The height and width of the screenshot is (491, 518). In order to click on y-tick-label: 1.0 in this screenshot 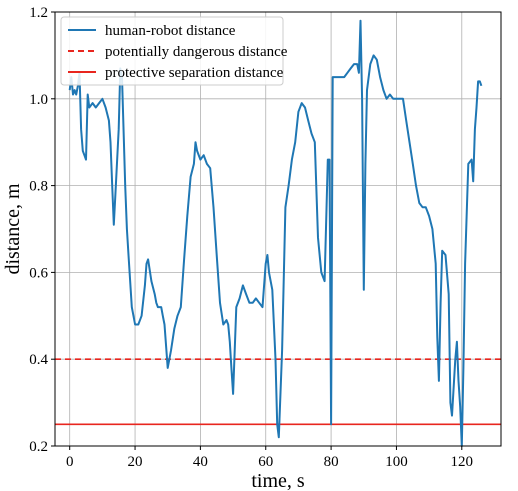, I will do `click(38, 100)`.